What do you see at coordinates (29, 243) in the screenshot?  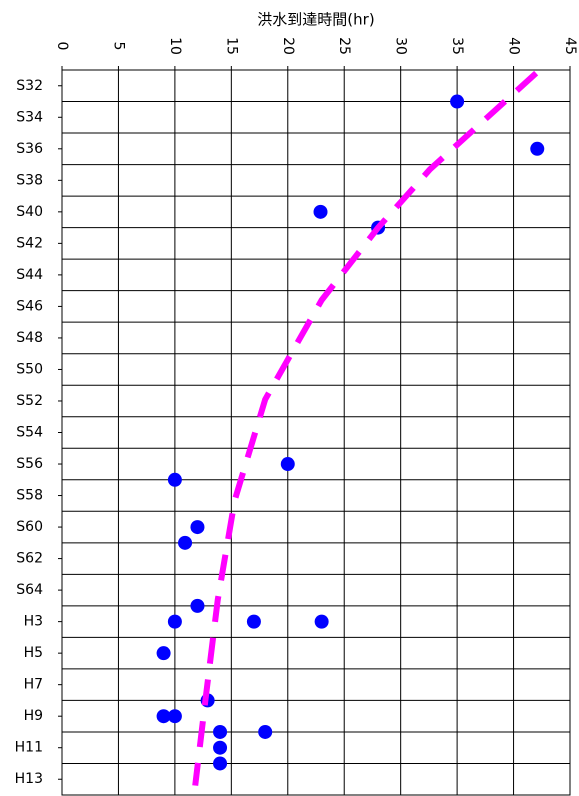 I see `y-tick-label: S42` at bounding box center [29, 243].